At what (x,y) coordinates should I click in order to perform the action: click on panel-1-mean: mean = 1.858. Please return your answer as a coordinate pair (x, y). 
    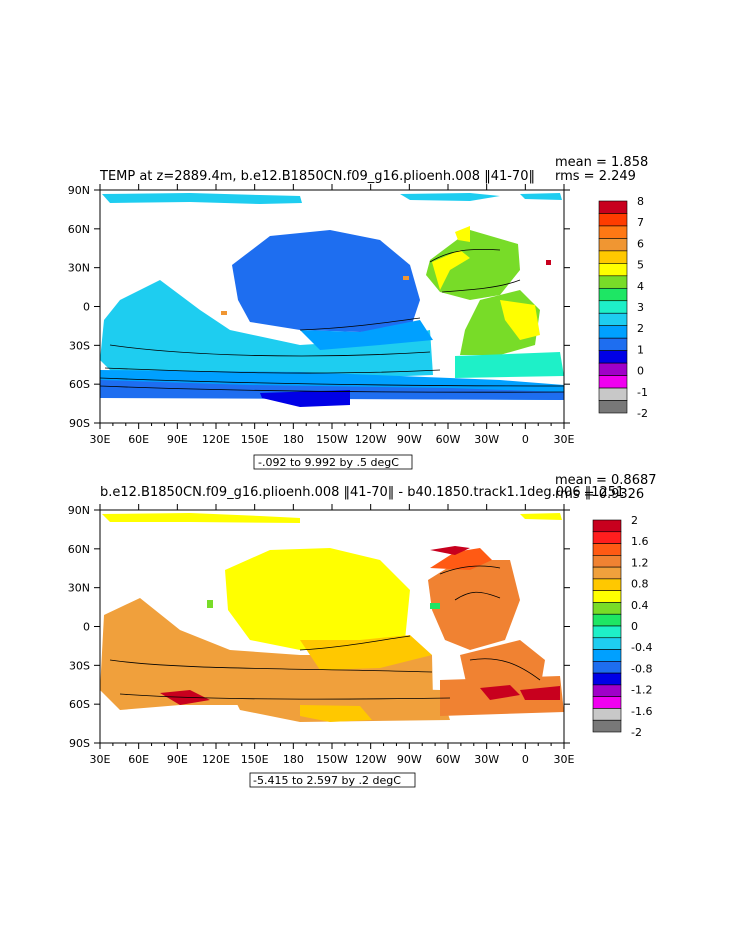
    Looking at the image, I should click on (601, 162).